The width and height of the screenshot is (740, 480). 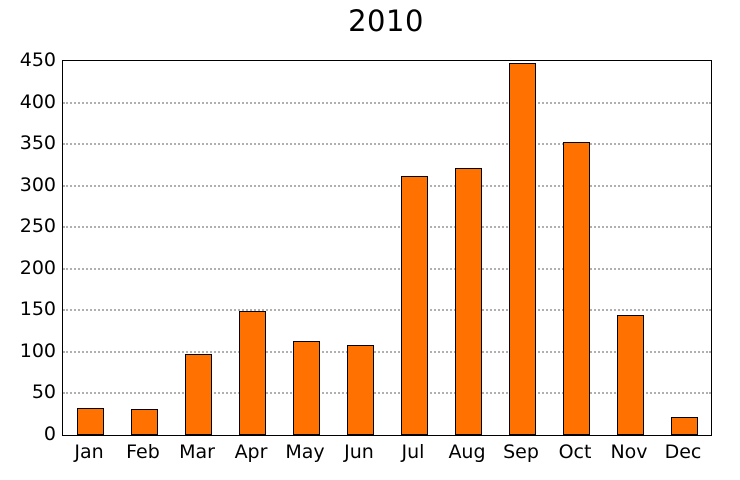 What do you see at coordinates (305, 452) in the screenshot?
I see `x-tick-label-may: May` at bounding box center [305, 452].